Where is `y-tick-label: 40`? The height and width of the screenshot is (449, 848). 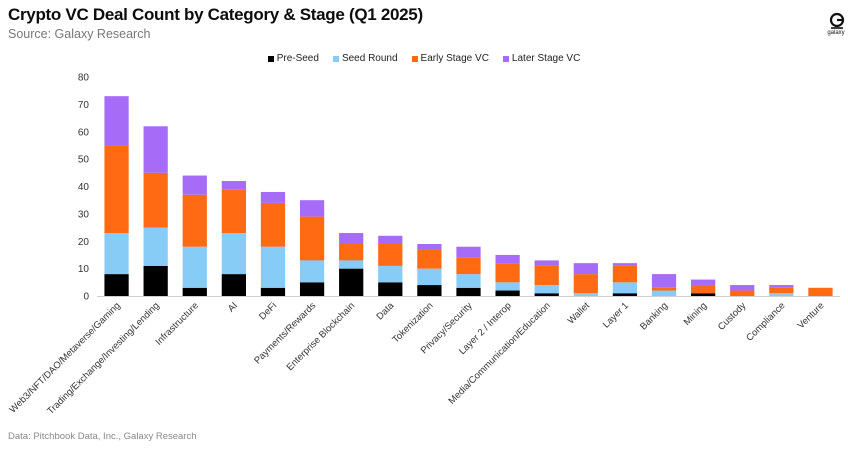
y-tick-label: 40 is located at coordinates (84, 187).